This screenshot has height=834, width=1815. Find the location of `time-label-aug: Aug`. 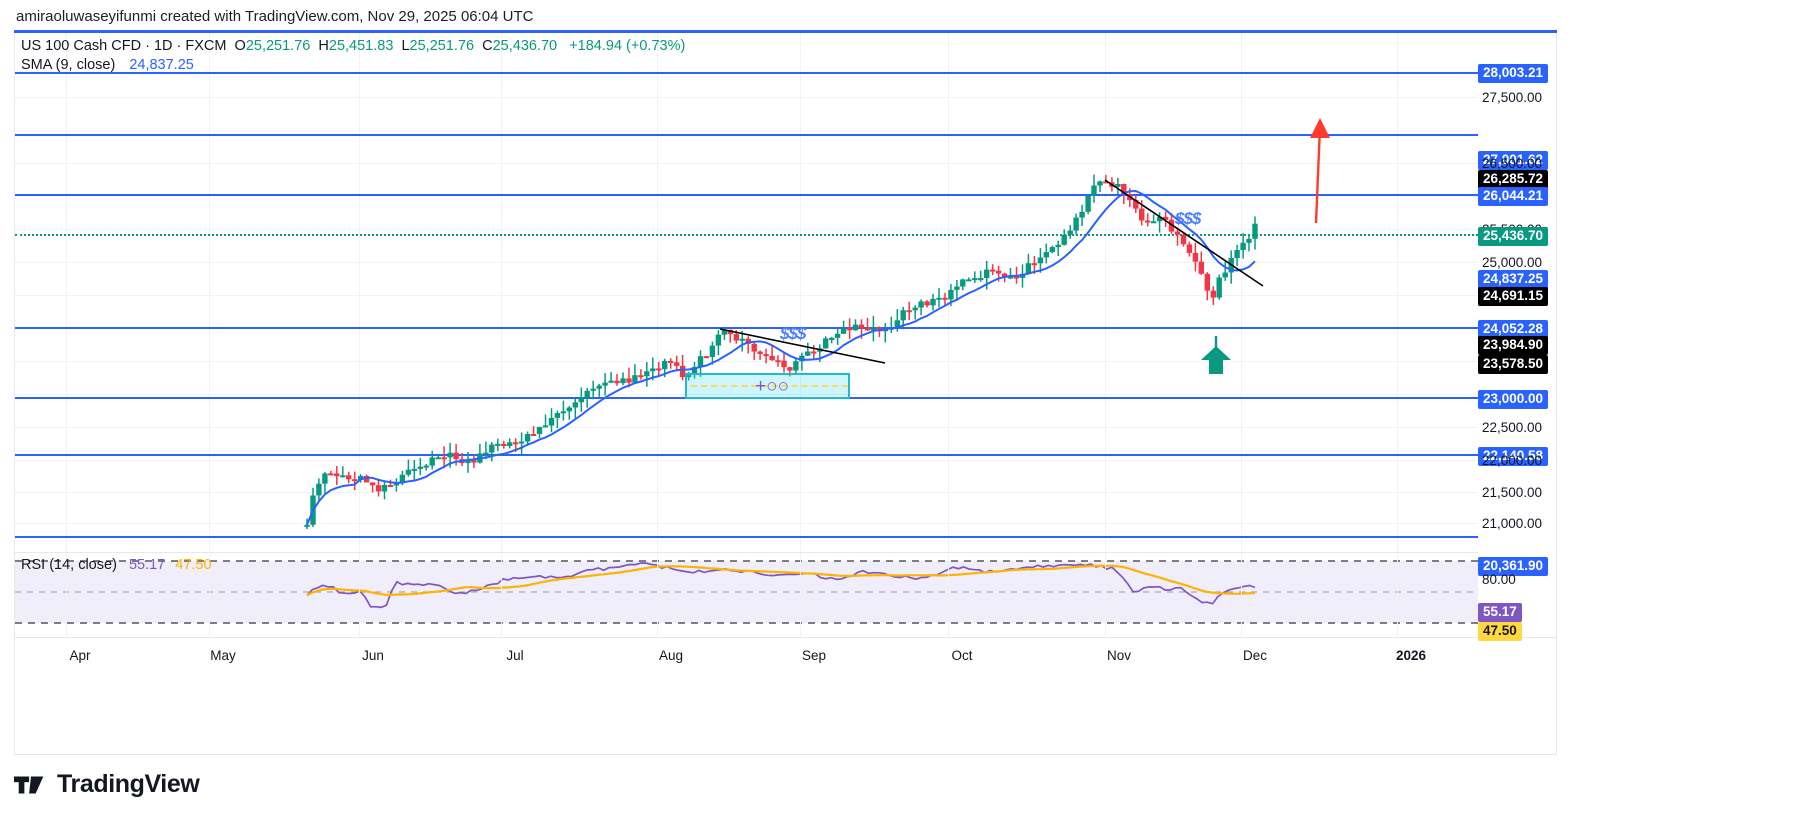

time-label-aug: Aug is located at coordinates (671, 655).